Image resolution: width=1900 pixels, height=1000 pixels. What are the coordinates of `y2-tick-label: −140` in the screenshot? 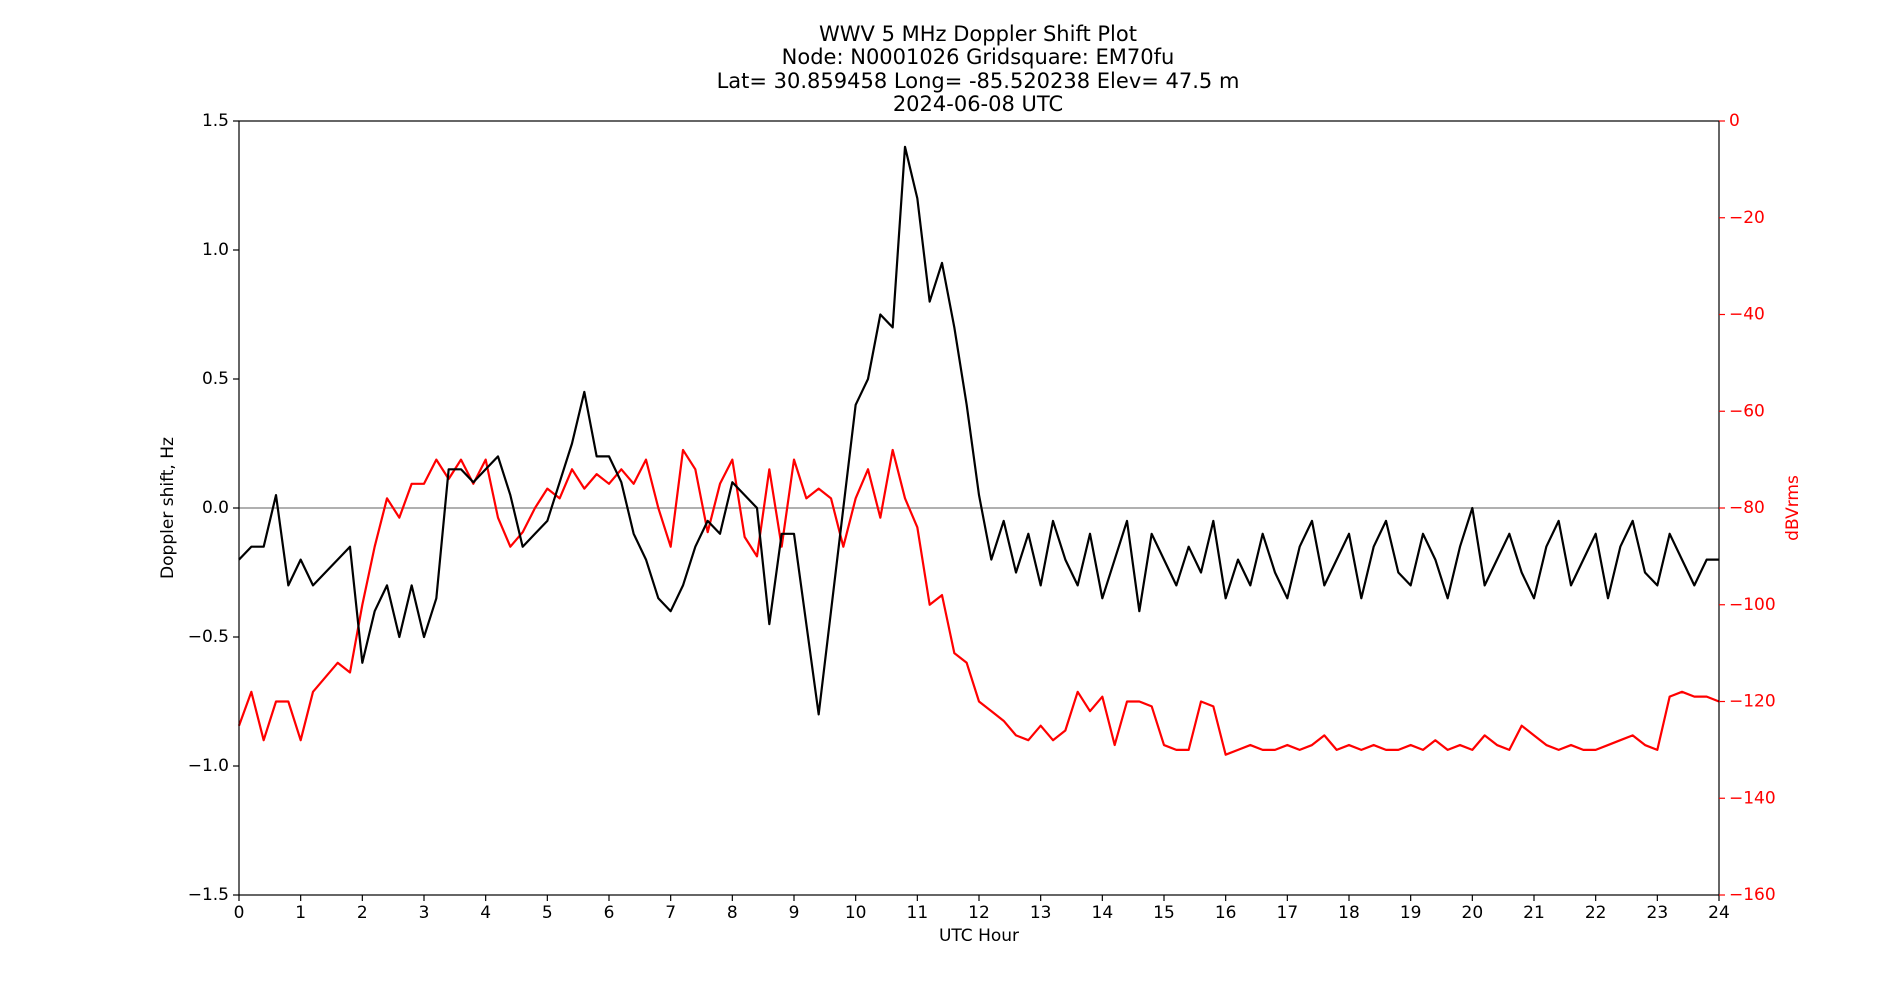 It's located at (1752, 798).